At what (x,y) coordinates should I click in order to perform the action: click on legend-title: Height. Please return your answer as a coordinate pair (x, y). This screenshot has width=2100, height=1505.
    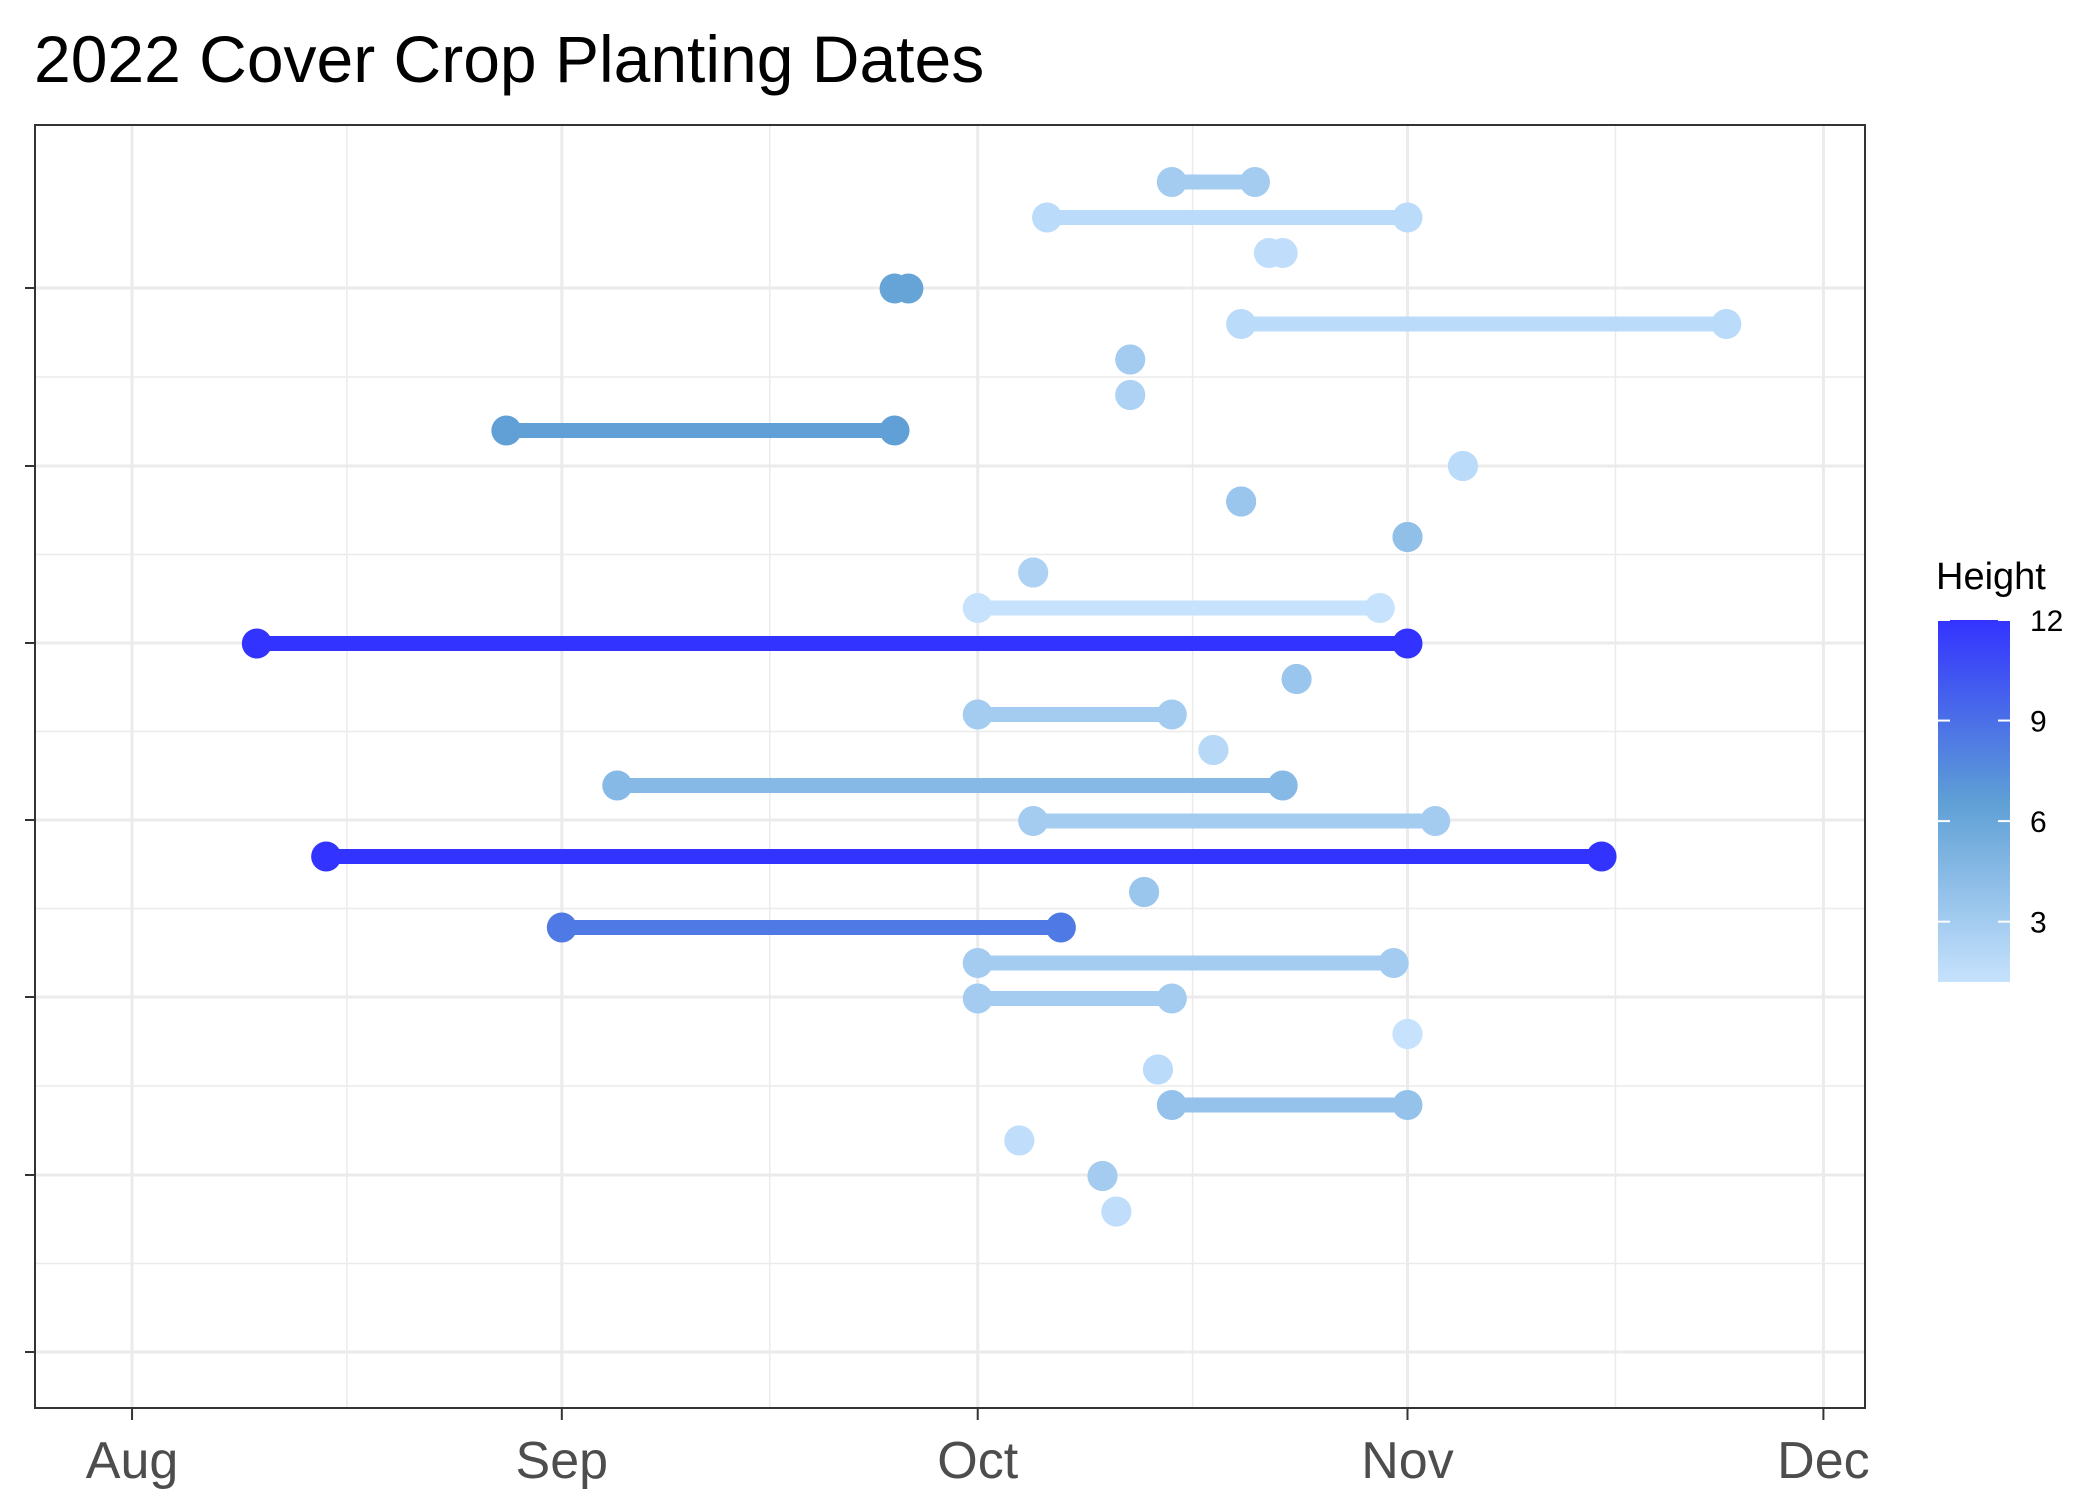
    Looking at the image, I should click on (1991, 577).